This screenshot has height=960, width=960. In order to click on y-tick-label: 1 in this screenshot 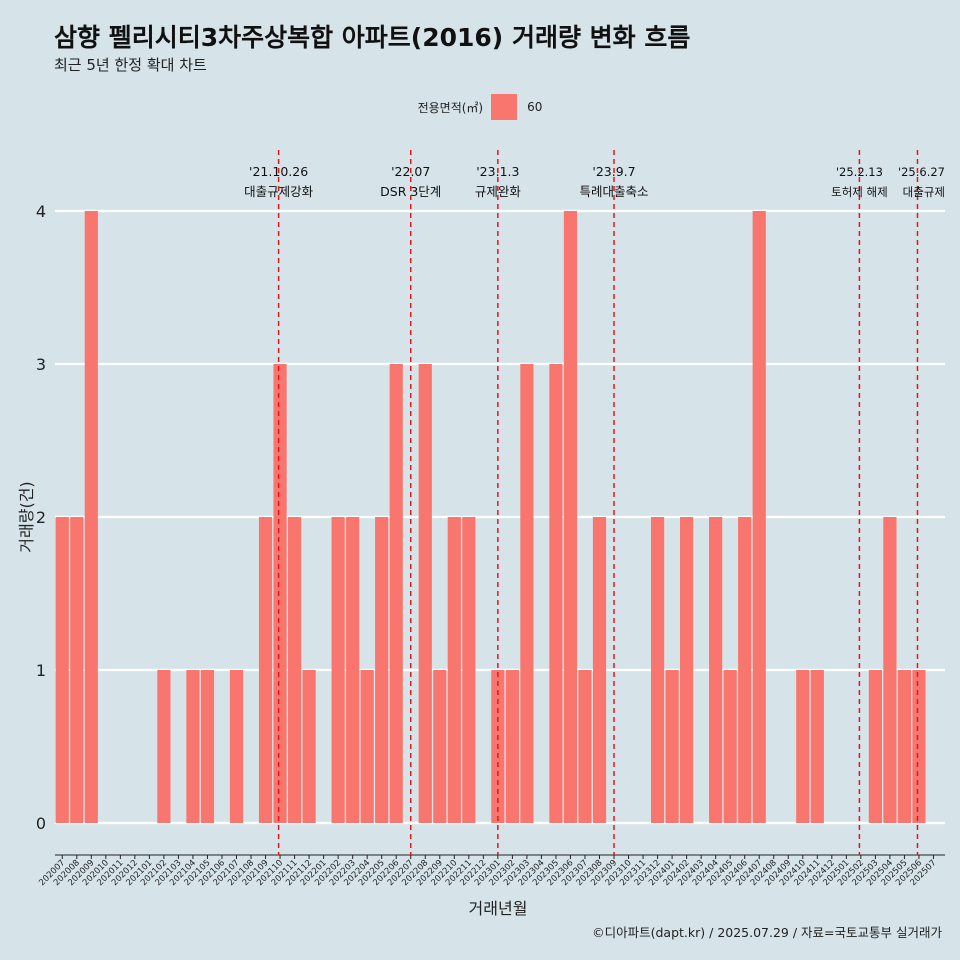, I will do `click(41, 670)`.